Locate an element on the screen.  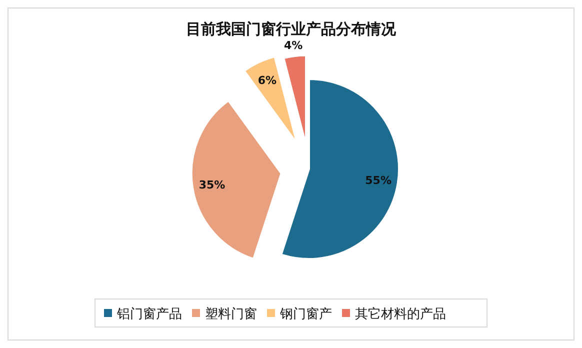
legend-label: 其它材料的产品 is located at coordinates (400, 314).